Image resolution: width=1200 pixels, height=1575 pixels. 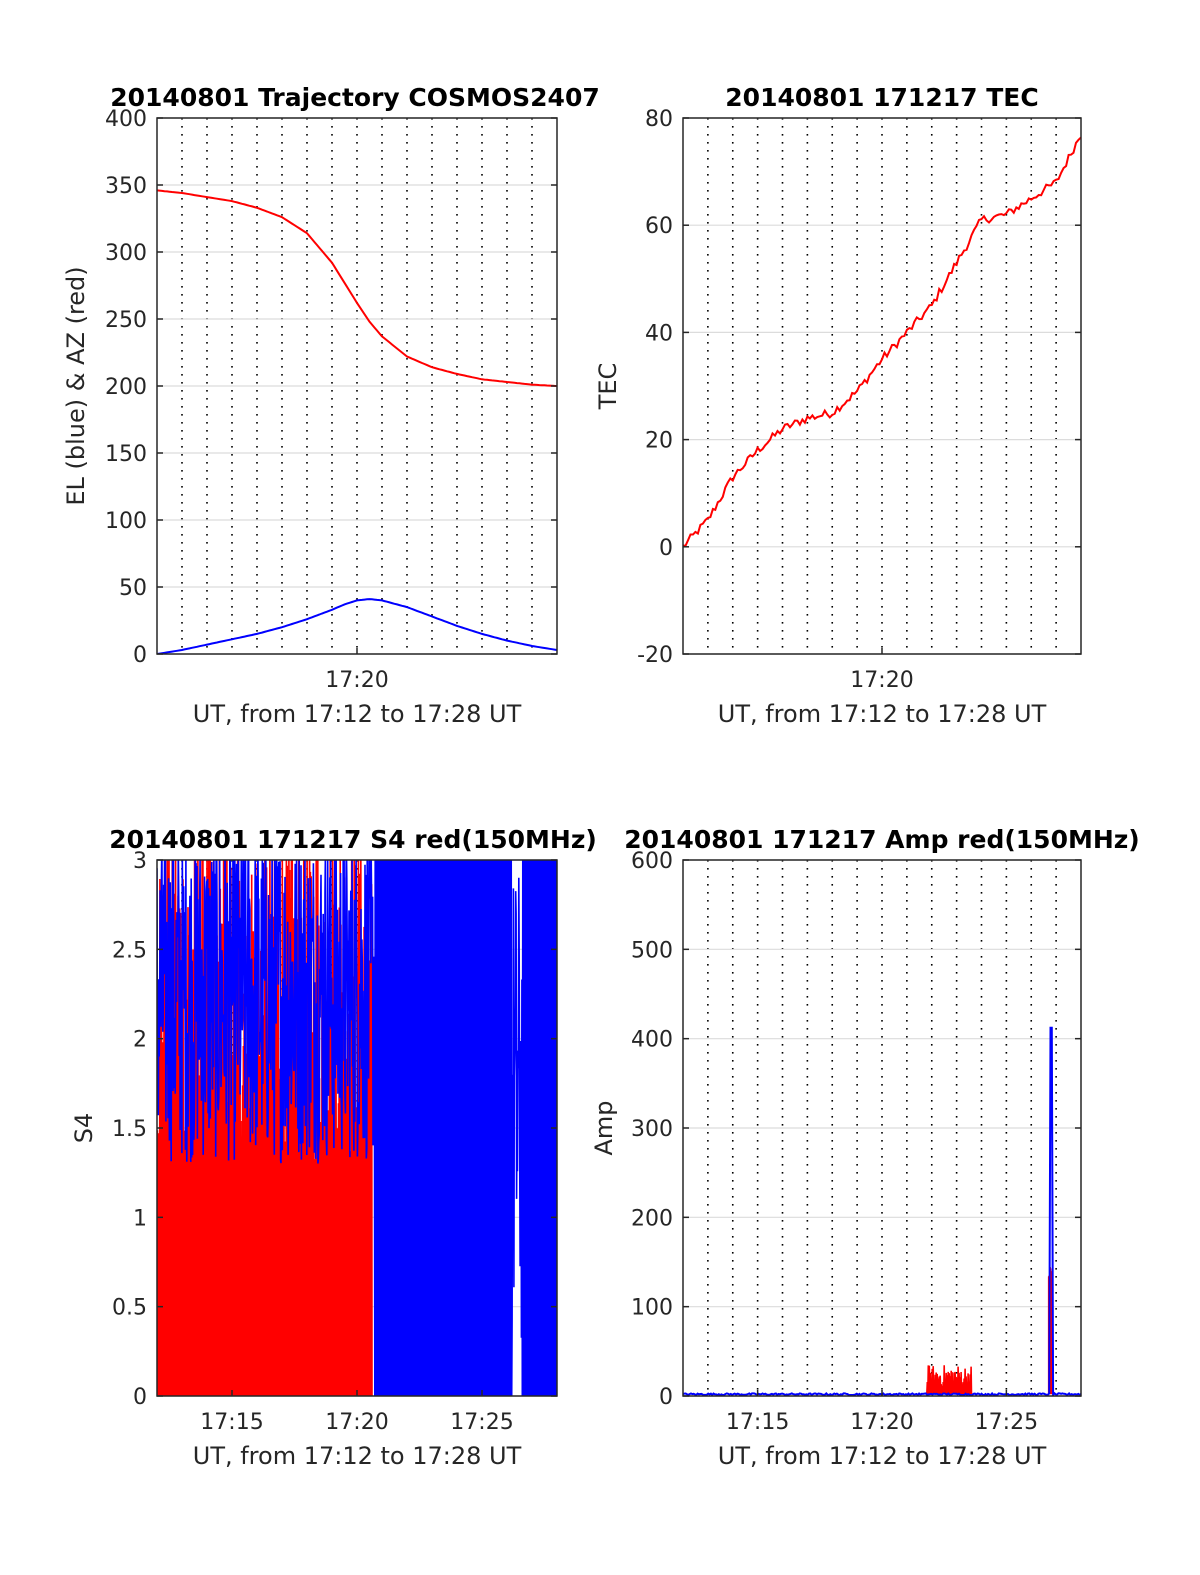 I want to click on y-tick-label: 250, so click(x=126, y=320).